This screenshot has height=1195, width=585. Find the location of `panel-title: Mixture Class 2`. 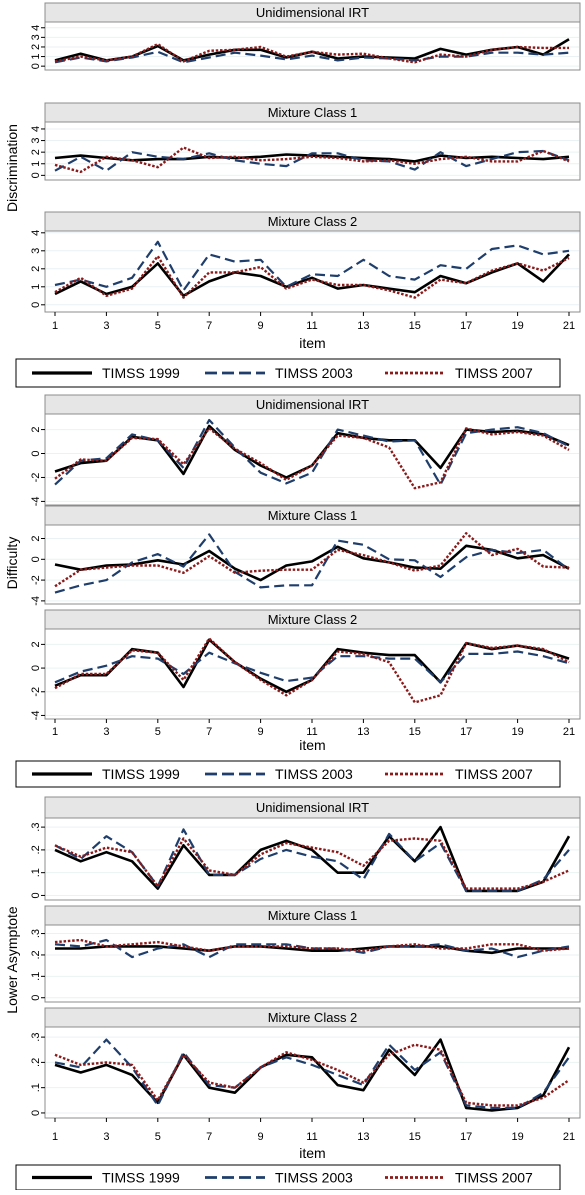

panel-title: Mixture Class 2 is located at coordinates (313, 221).